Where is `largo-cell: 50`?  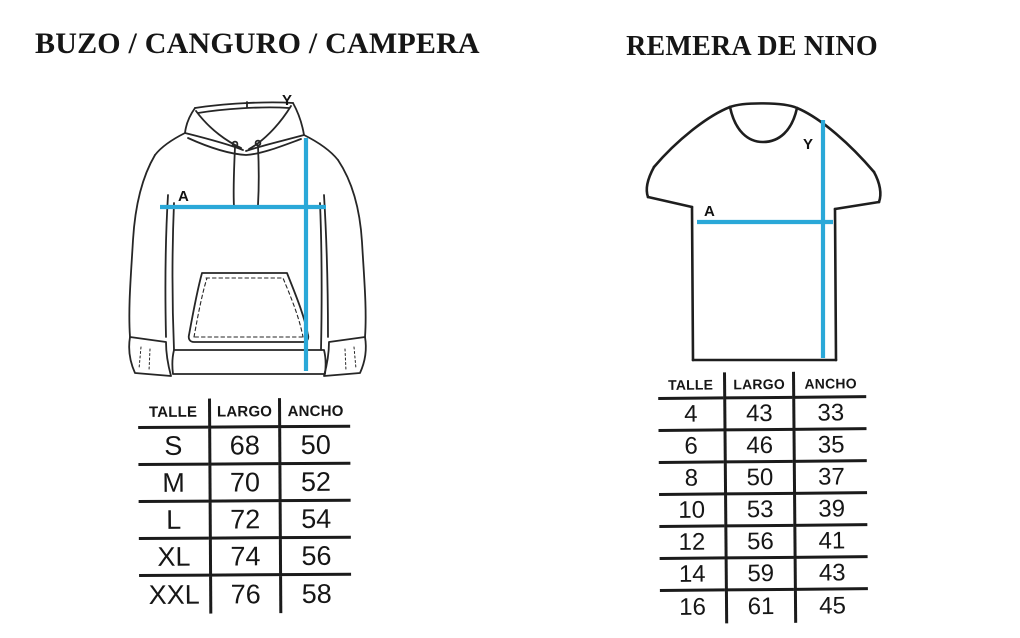
largo-cell: 50 is located at coordinates (758, 479).